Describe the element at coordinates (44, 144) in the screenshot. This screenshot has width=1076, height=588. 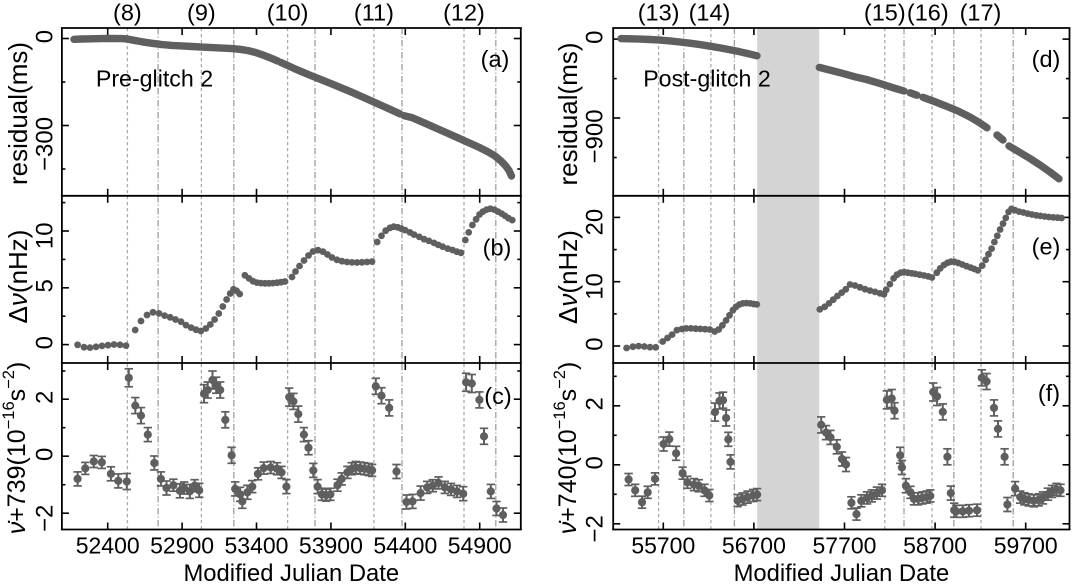
I see `svg-text: −300` at that location.